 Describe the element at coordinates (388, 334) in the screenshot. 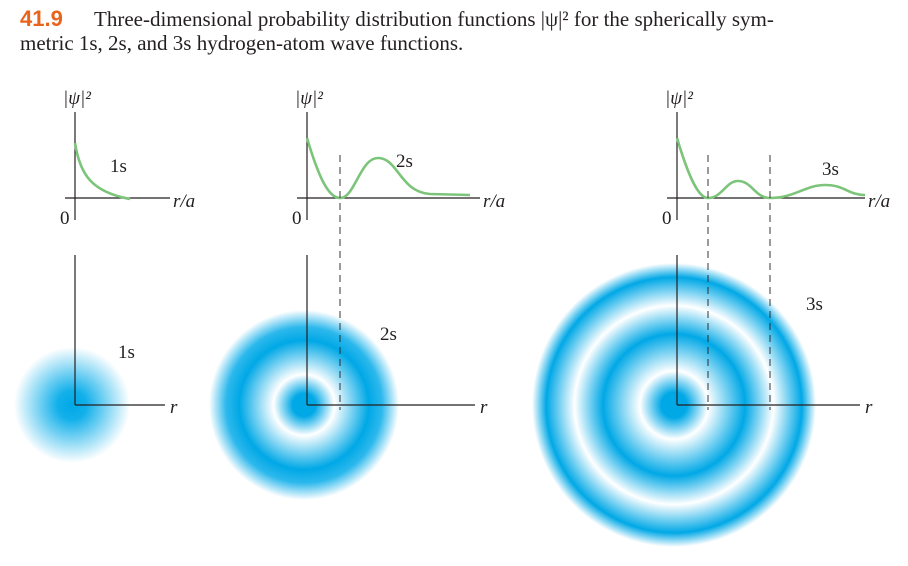

I see `cloud-label: 2s` at that location.